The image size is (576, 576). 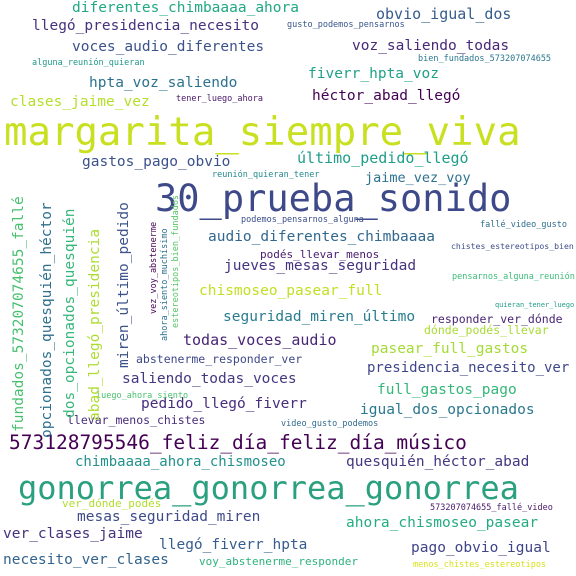 I want to click on word-audio-diferentes-chimbaaaa: audio_diferentes_chimbaaaa, so click(x=321, y=237).